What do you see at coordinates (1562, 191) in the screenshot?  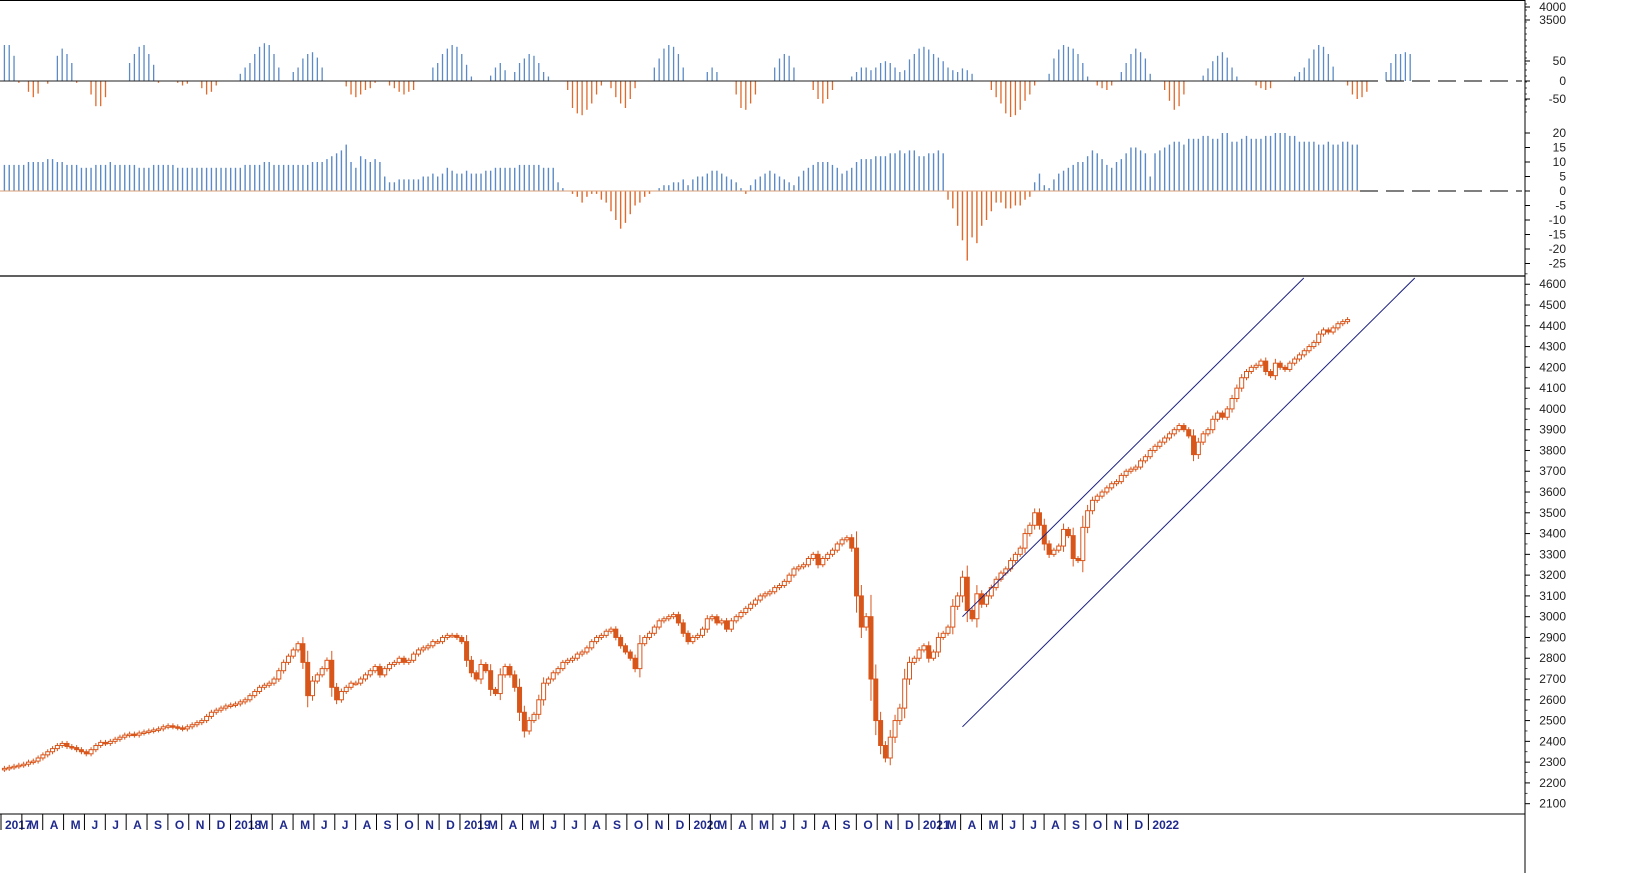 I see `momentum-tick-label: 0` at bounding box center [1562, 191].